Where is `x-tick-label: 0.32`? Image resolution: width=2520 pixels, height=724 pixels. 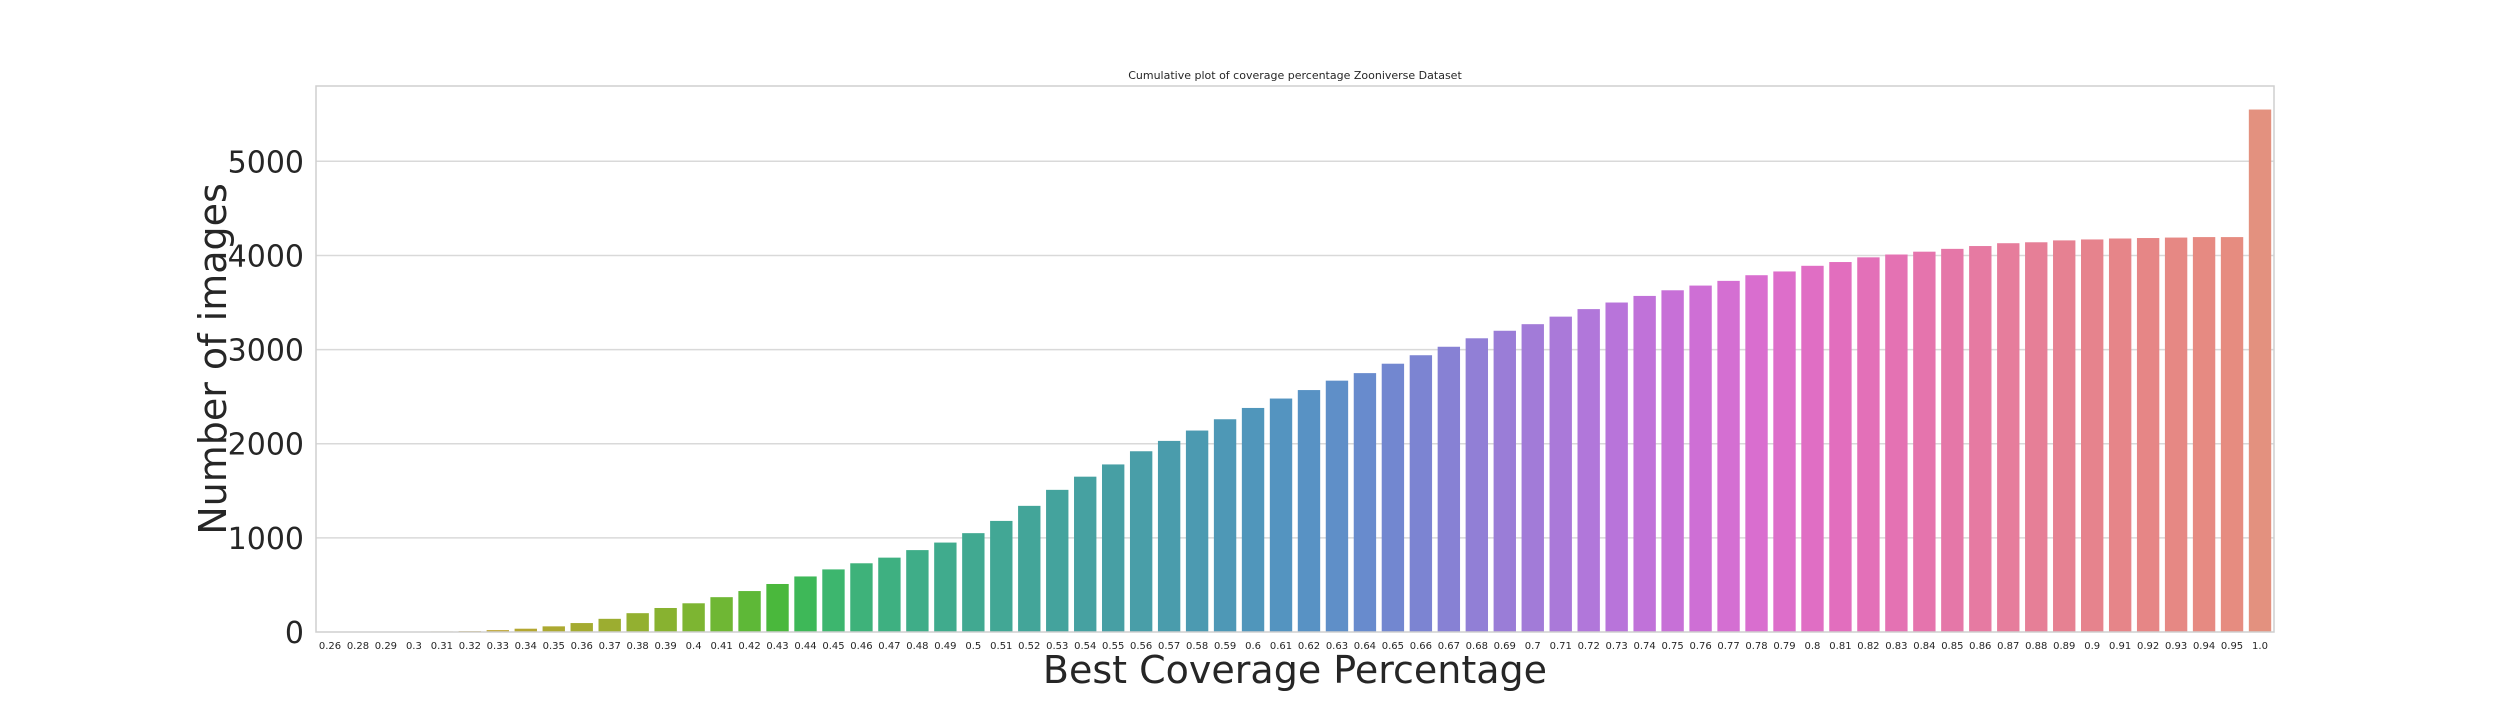 x-tick-label: 0.32 is located at coordinates (470, 646).